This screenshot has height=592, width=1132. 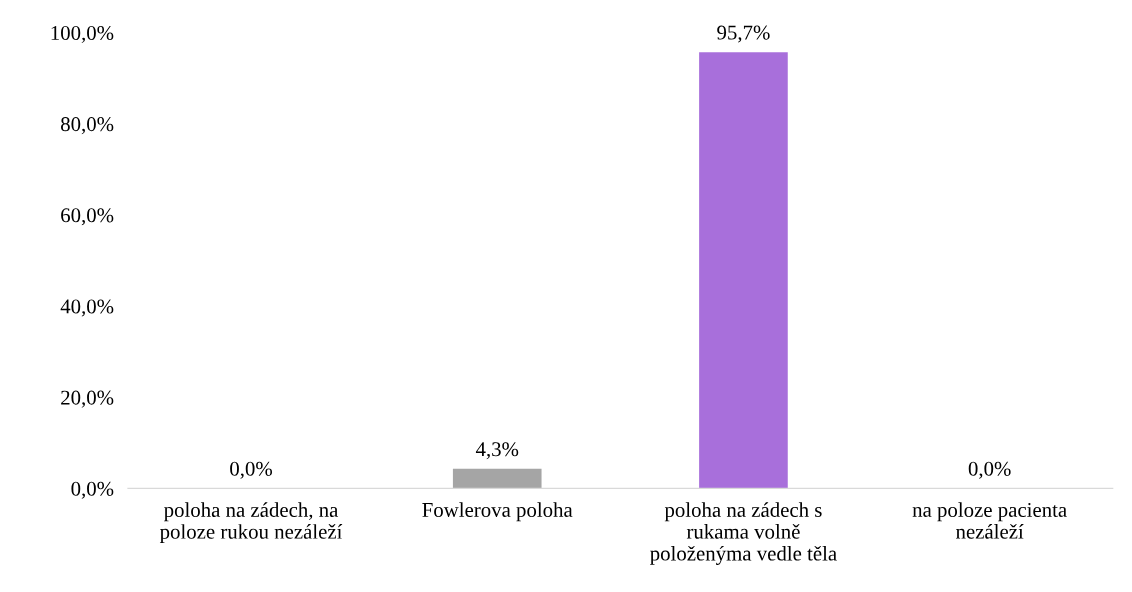 I want to click on data-label: 95,7%, so click(x=743, y=34).